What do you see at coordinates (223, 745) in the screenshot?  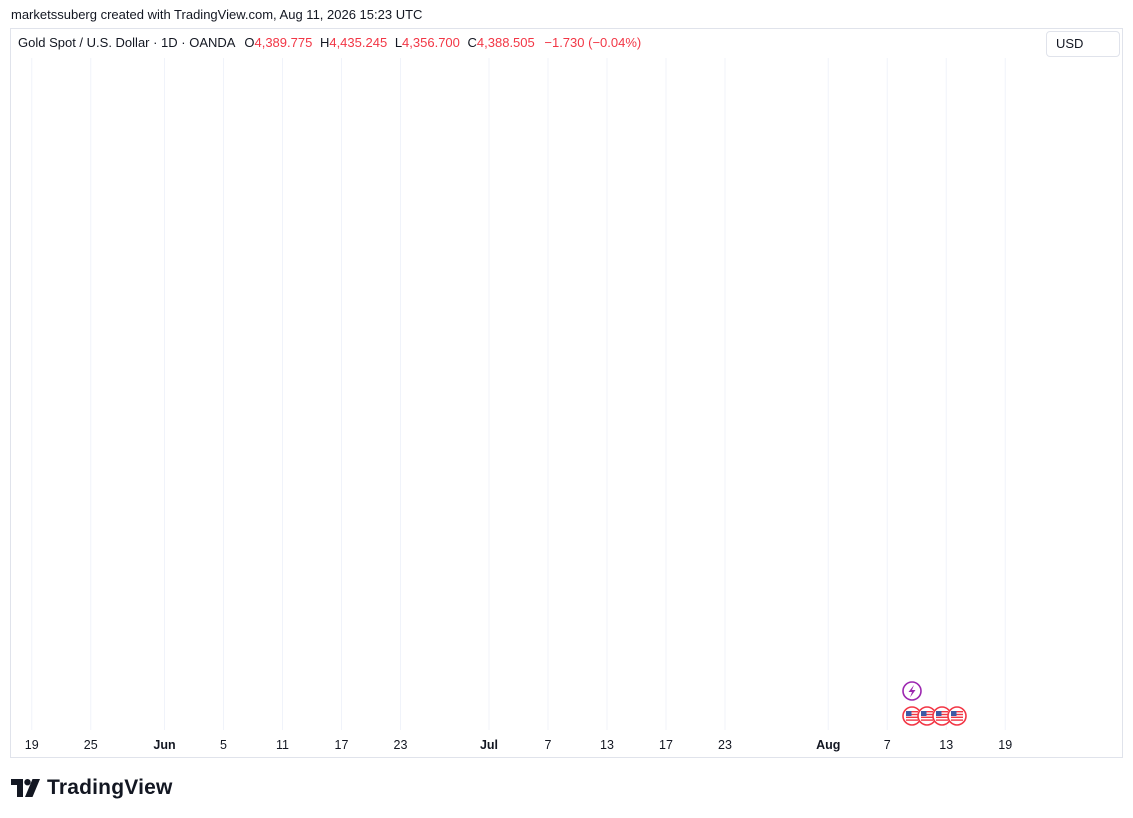 I see `time-tick-label: 5` at bounding box center [223, 745].